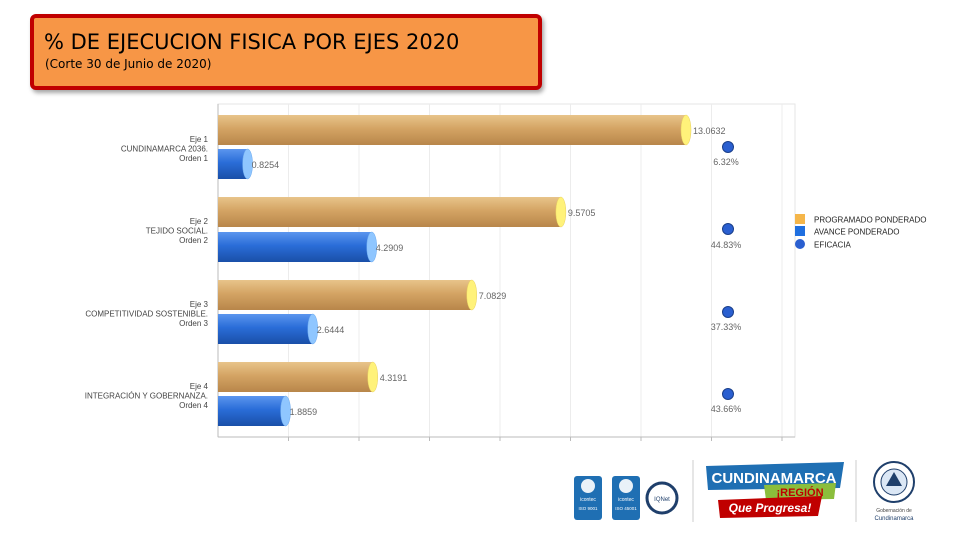 The width and height of the screenshot is (960, 540). I want to click on category-label: Eje 4, so click(199, 386).